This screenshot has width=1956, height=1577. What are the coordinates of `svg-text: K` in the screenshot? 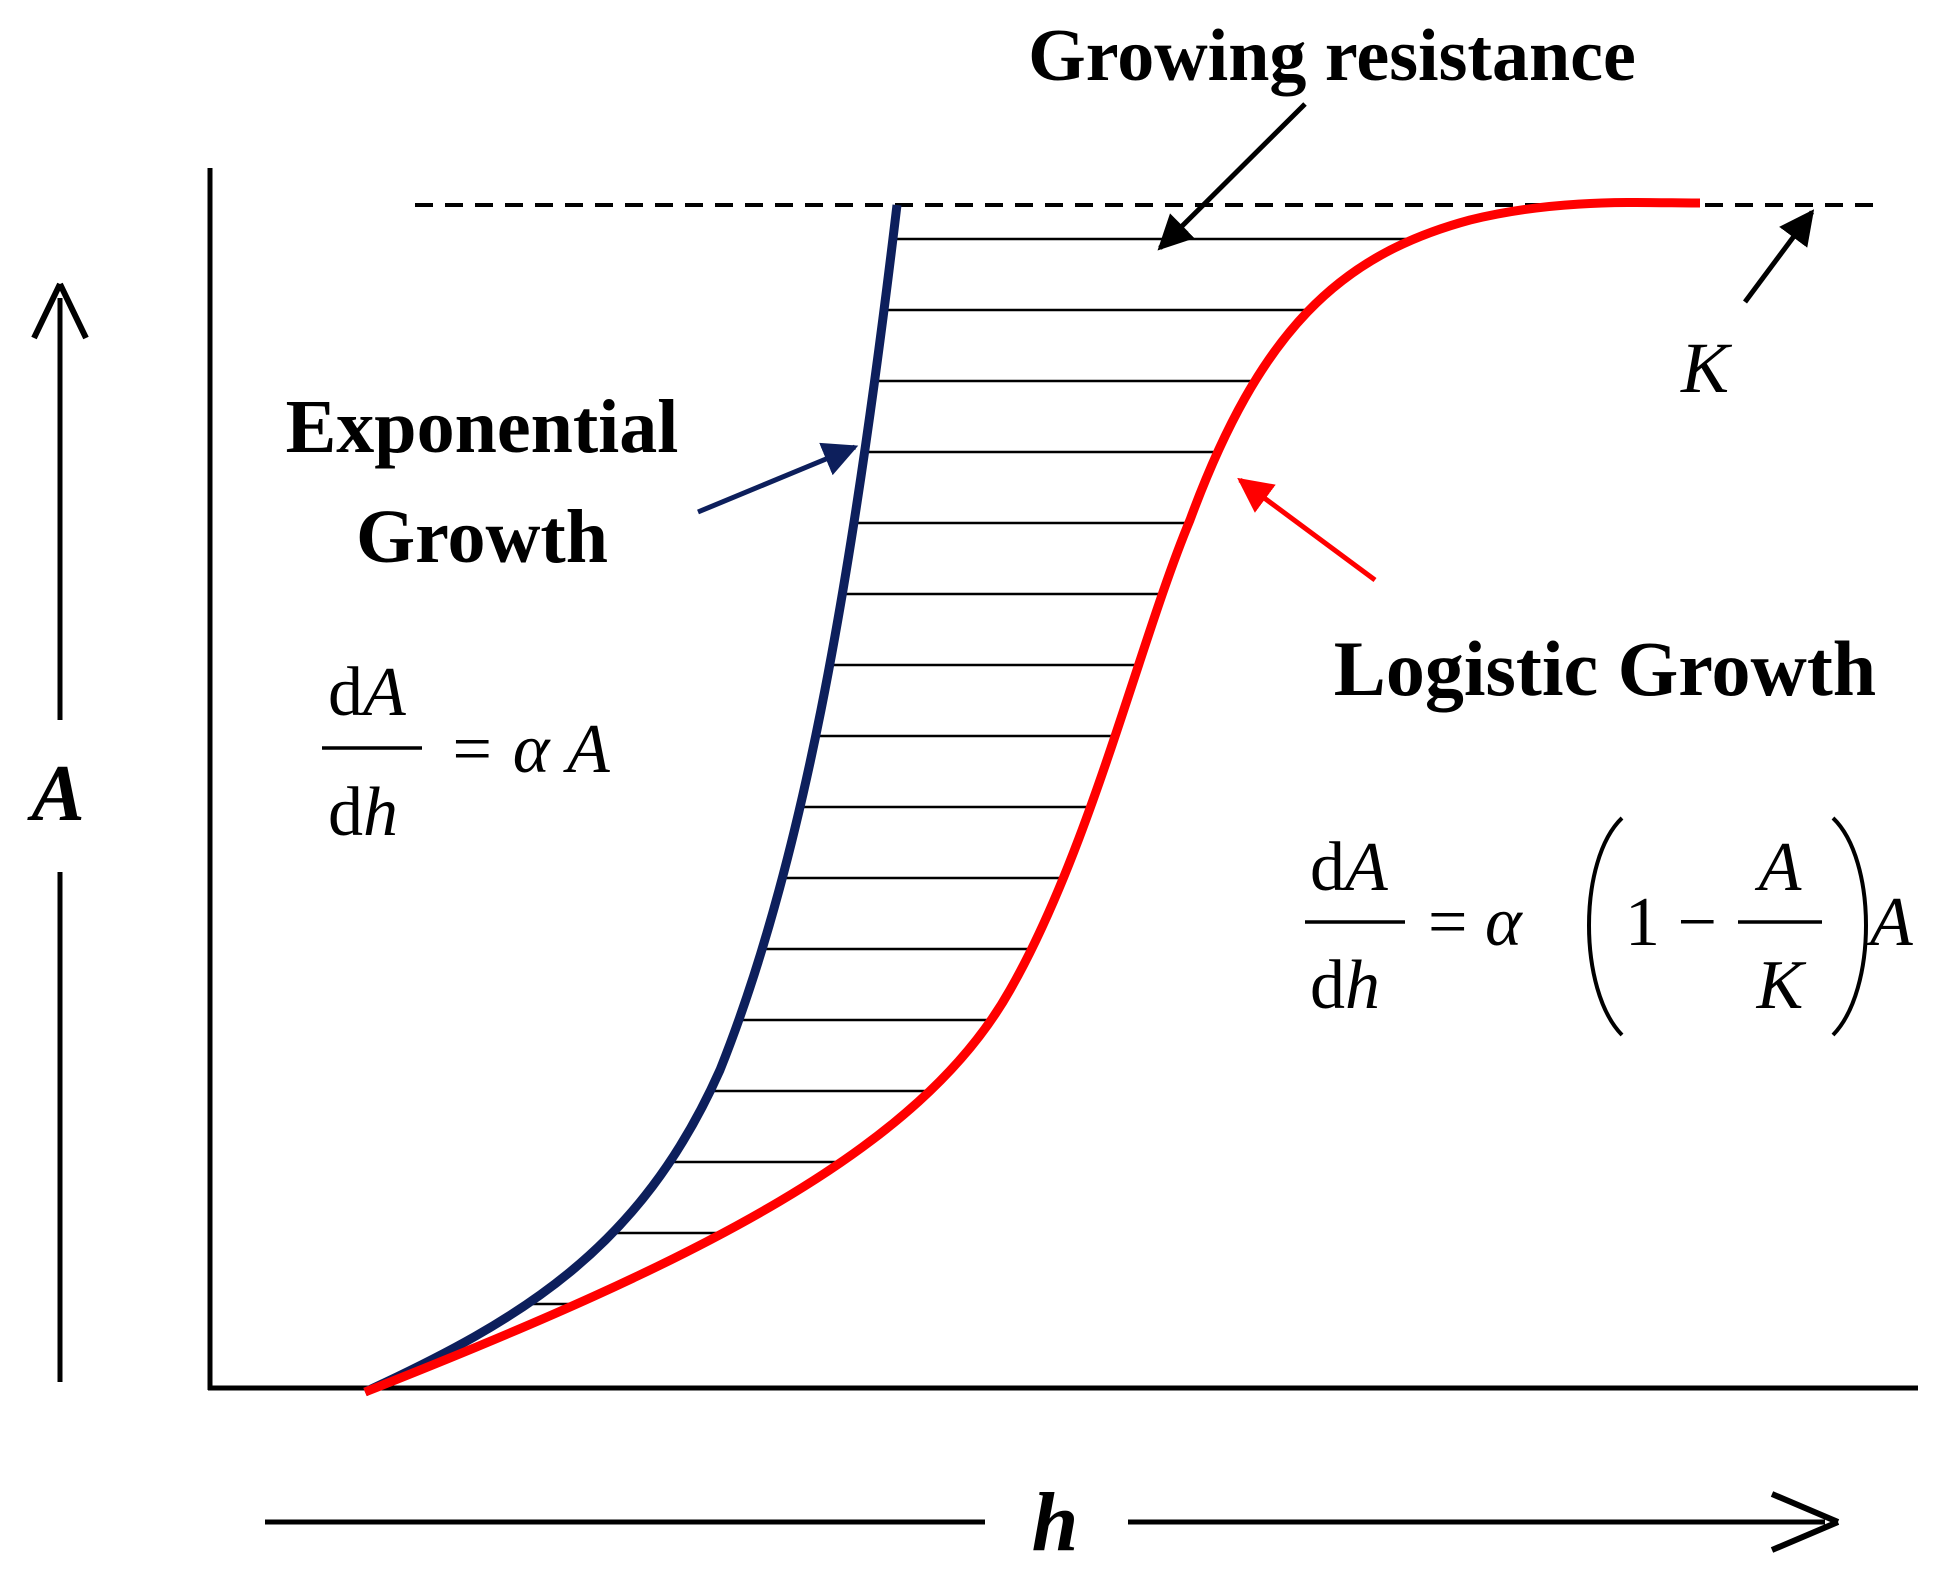 It's located at (1781, 985).